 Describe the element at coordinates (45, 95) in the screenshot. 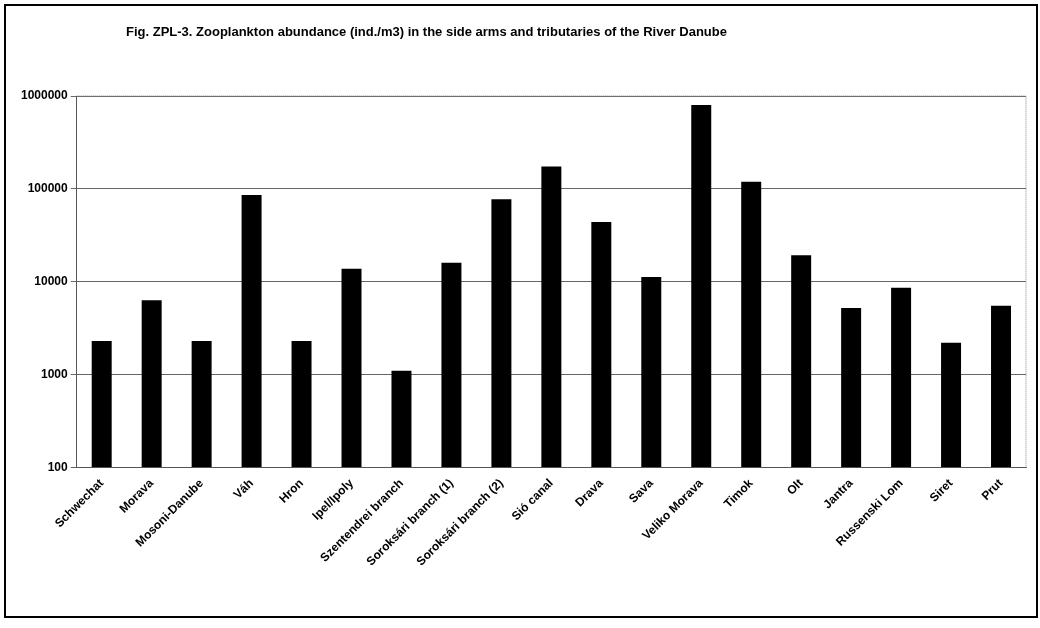

I see `y-tick-label: 1000000` at that location.